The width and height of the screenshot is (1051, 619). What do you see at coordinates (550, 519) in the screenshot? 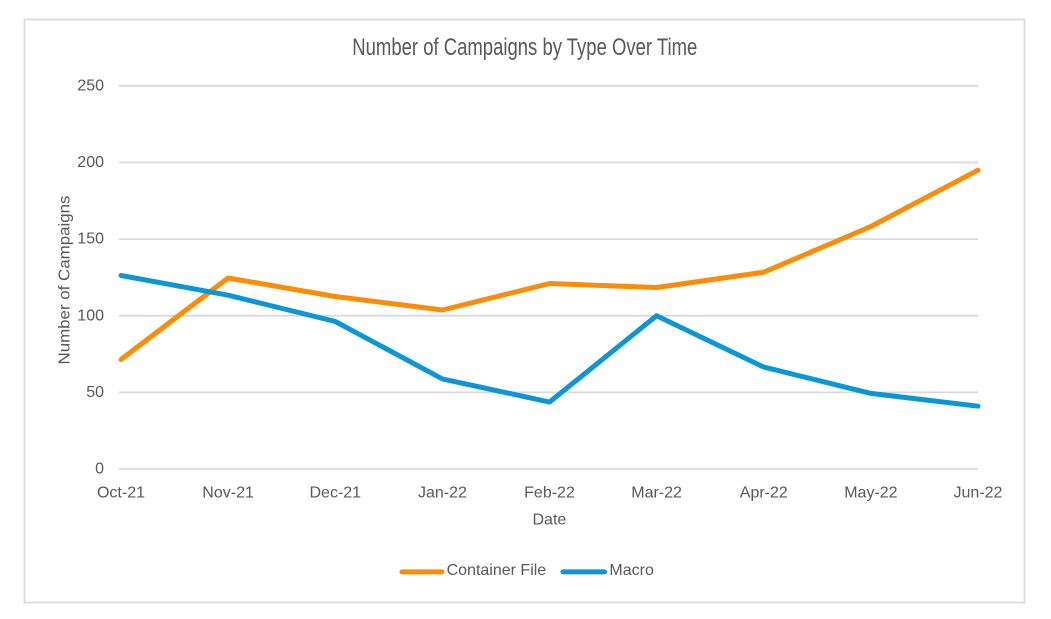
I see `svg-text: Date` at bounding box center [550, 519].